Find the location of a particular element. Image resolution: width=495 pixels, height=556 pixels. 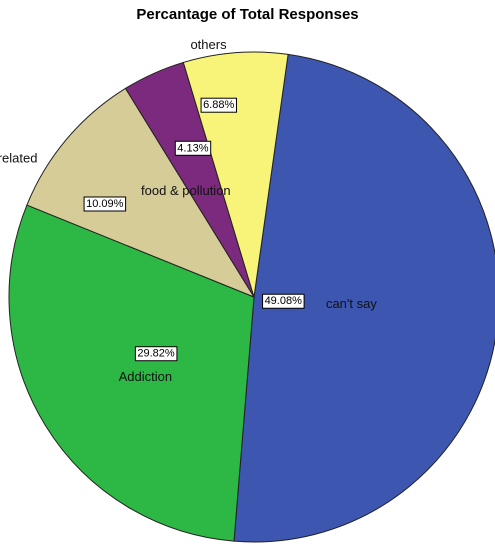

pct-text-food-pollution: 10.09% is located at coordinates (105, 204).